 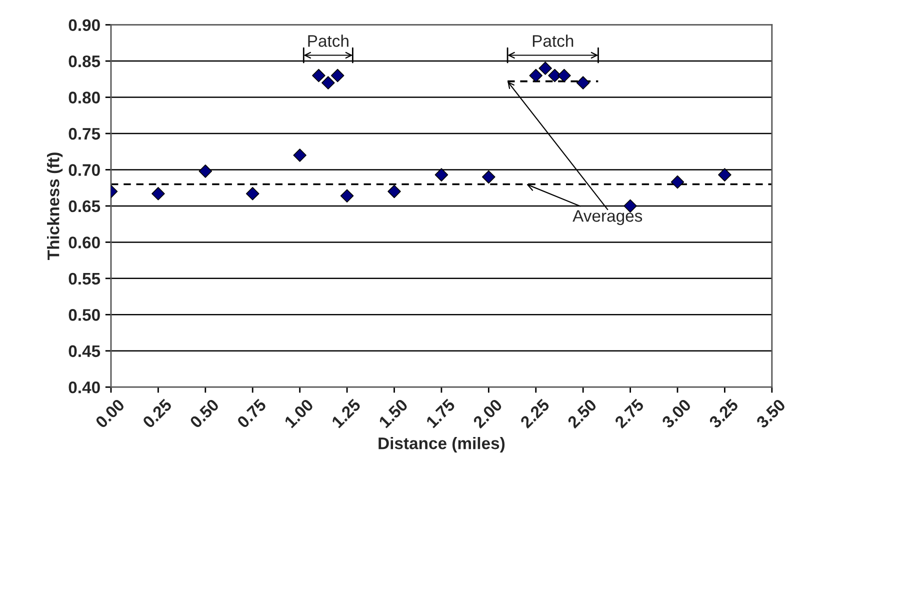 I want to click on x-tick-label: 3.00, so click(x=676, y=413).